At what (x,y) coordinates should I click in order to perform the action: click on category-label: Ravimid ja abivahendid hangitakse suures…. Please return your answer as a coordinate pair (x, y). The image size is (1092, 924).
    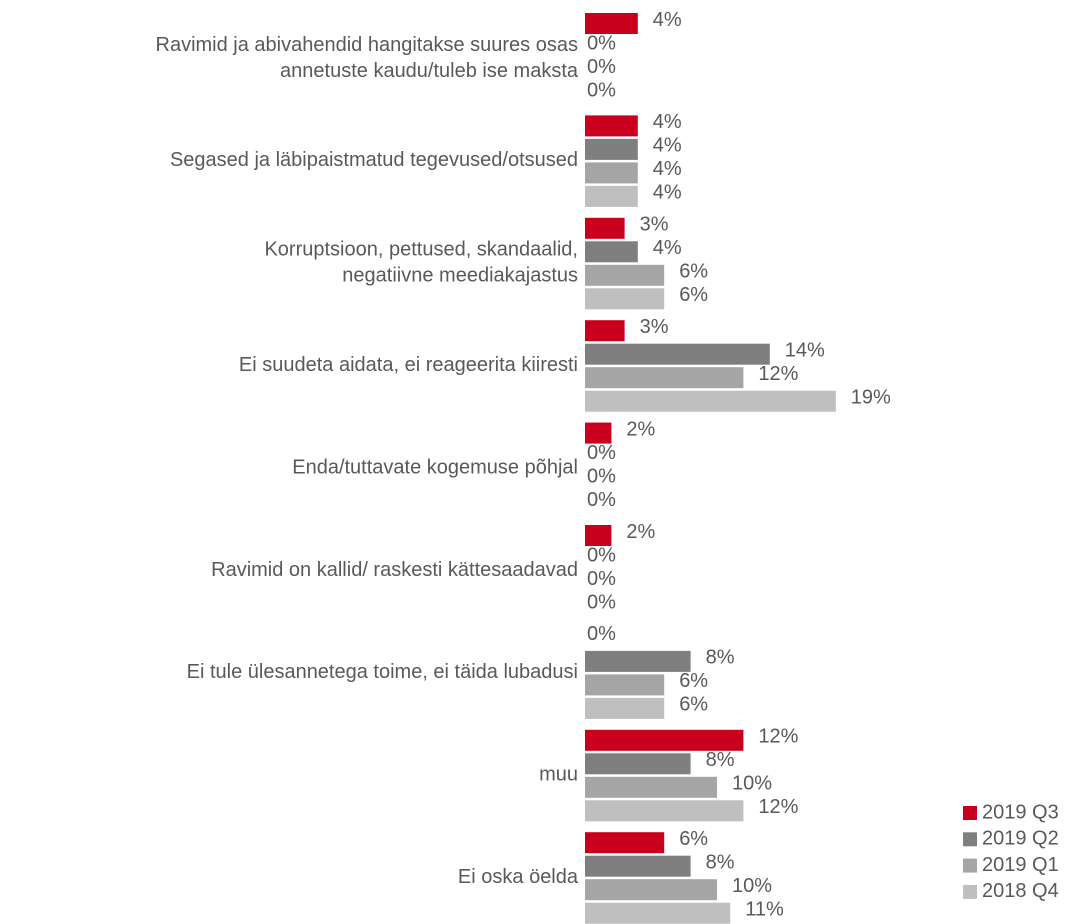
    Looking at the image, I should click on (367, 45).